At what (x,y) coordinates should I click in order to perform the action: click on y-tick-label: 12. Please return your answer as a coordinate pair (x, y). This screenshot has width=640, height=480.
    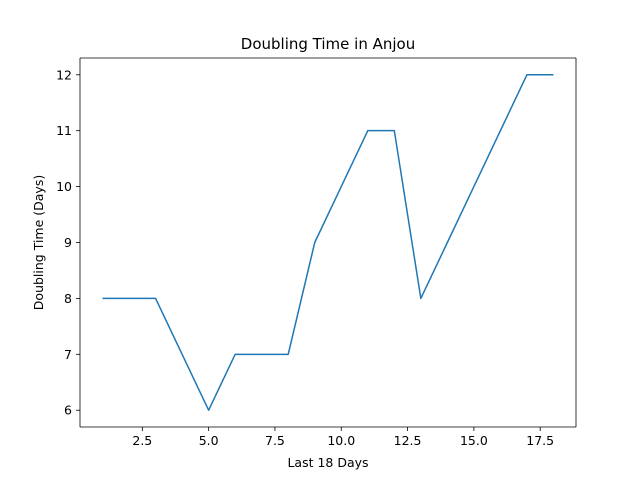
    Looking at the image, I should click on (64, 74).